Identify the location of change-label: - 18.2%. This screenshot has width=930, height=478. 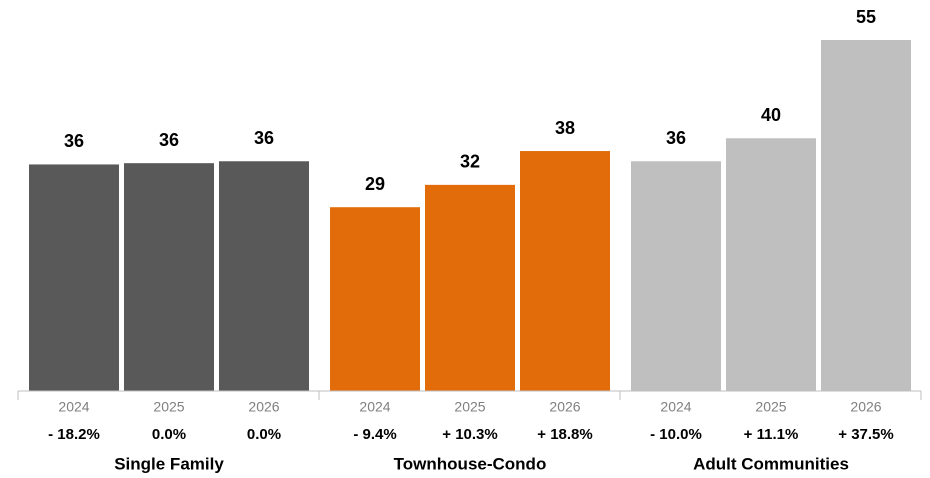
(74, 434).